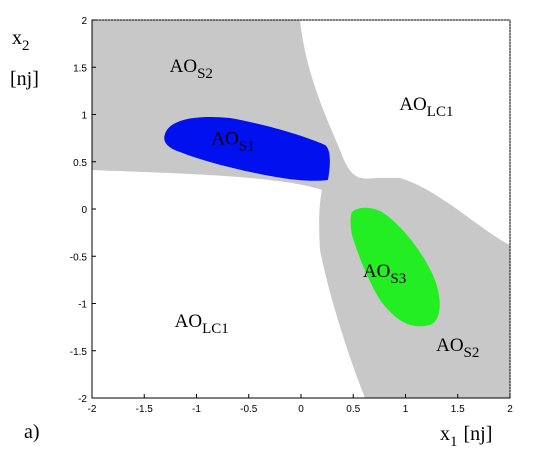 The height and width of the screenshot is (466, 537). Describe the element at coordinates (82, 399) in the screenshot. I see `y-tick-label: -2` at that location.